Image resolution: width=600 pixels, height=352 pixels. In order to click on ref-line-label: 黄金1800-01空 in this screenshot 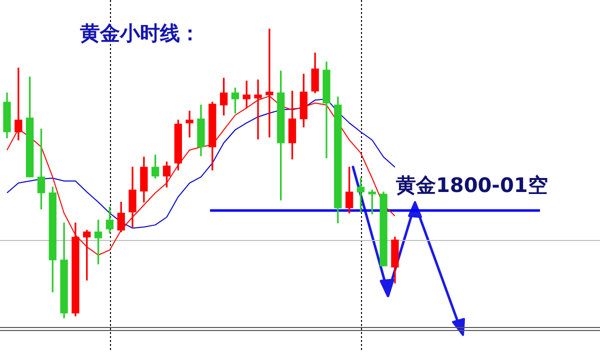, I will do `click(472, 185)`.